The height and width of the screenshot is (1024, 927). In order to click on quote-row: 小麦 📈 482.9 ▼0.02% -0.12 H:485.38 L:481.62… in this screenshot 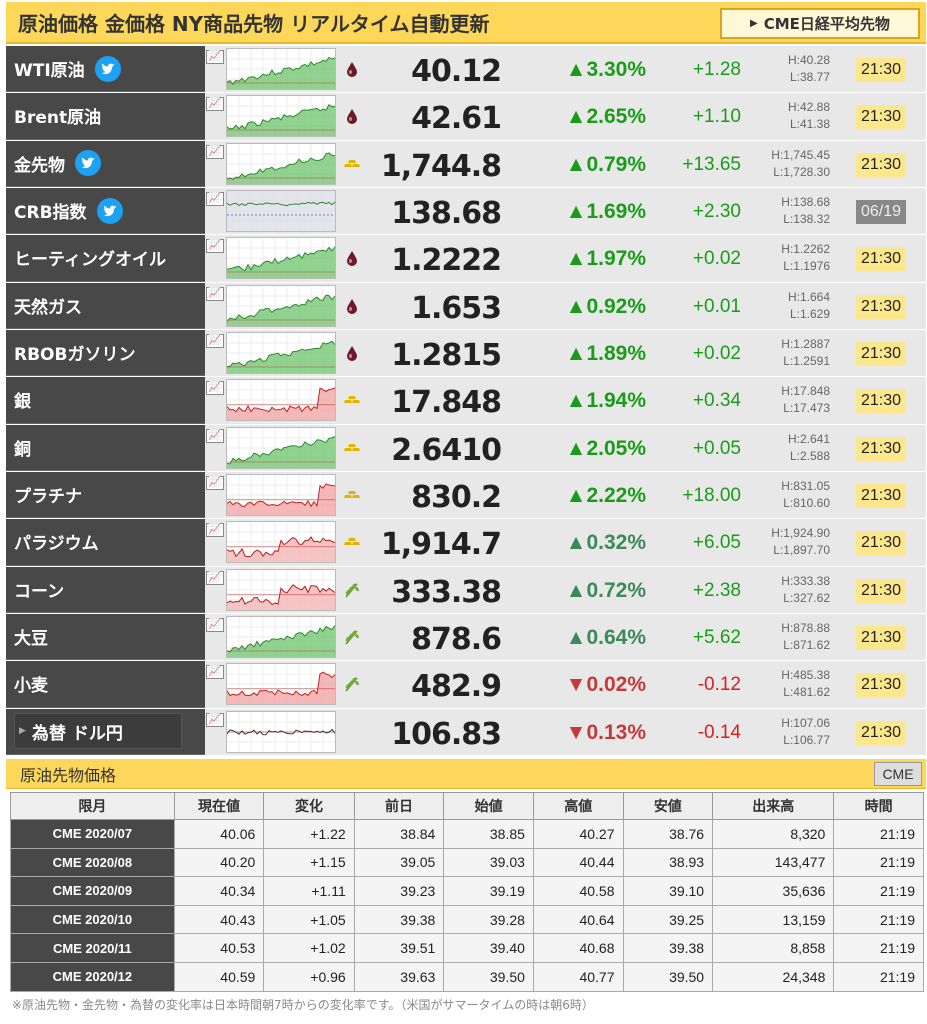, I will do `click(466, 685)`.